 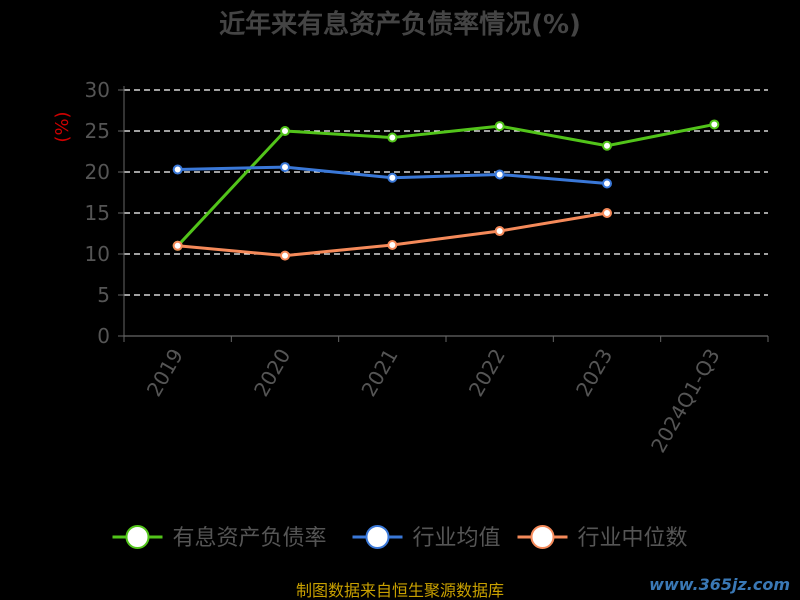 I want to click on watermark-text: www.365jz.com, so click(x=719, y=584).